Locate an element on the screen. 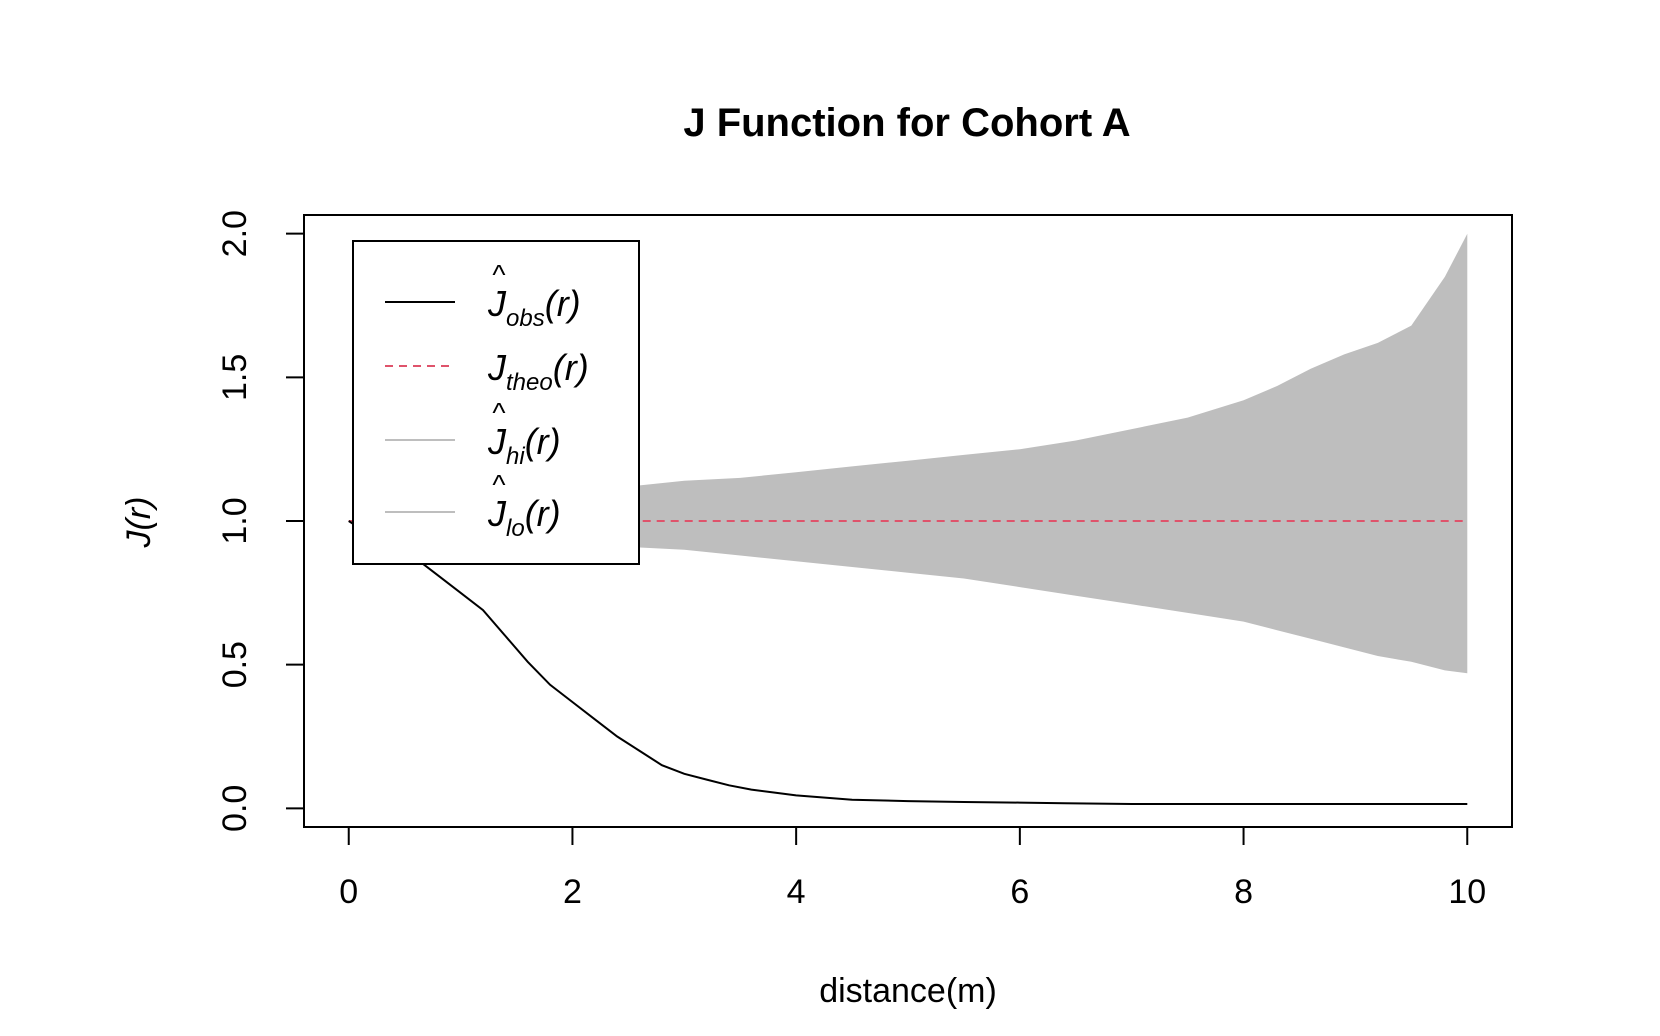  x-tick-label: 8 is located at coordinates (1243, 892).